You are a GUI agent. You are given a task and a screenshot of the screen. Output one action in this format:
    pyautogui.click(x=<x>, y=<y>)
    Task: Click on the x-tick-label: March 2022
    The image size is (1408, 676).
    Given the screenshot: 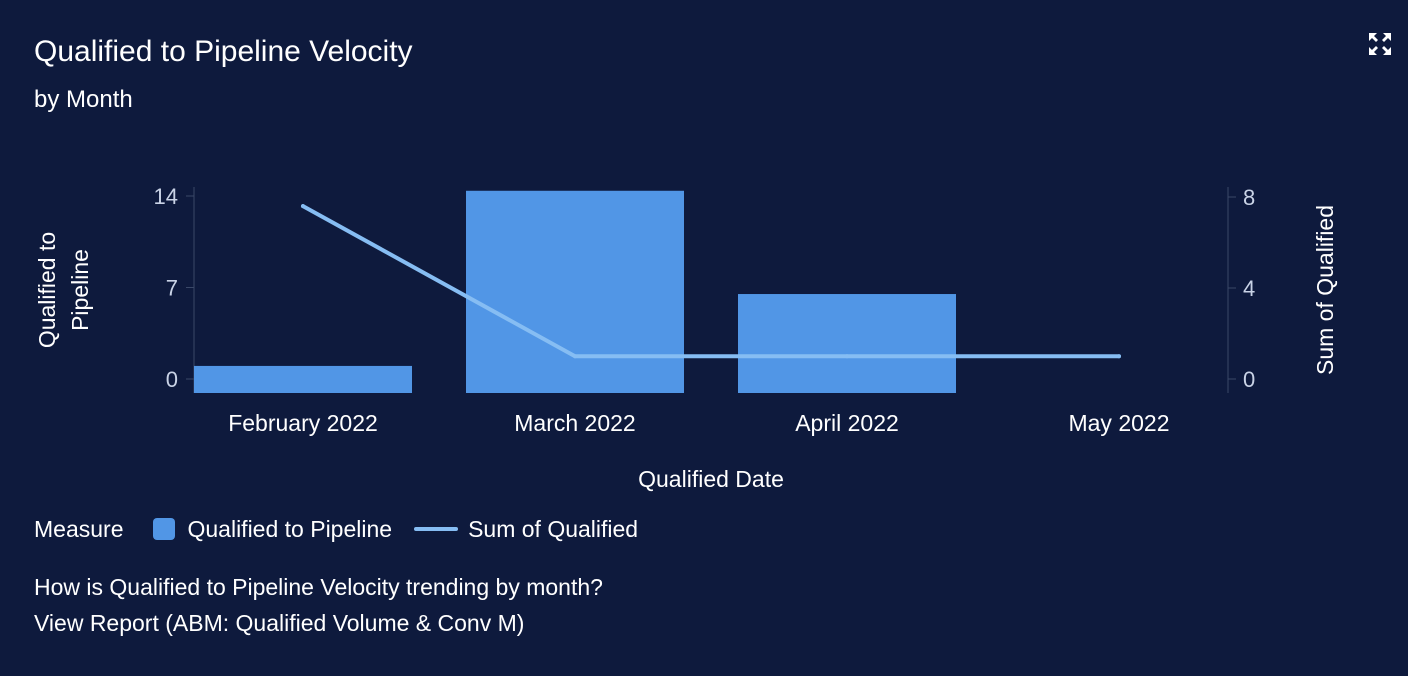 What is the action you would take?
    pyautogui.click(x=574, y=423)
    